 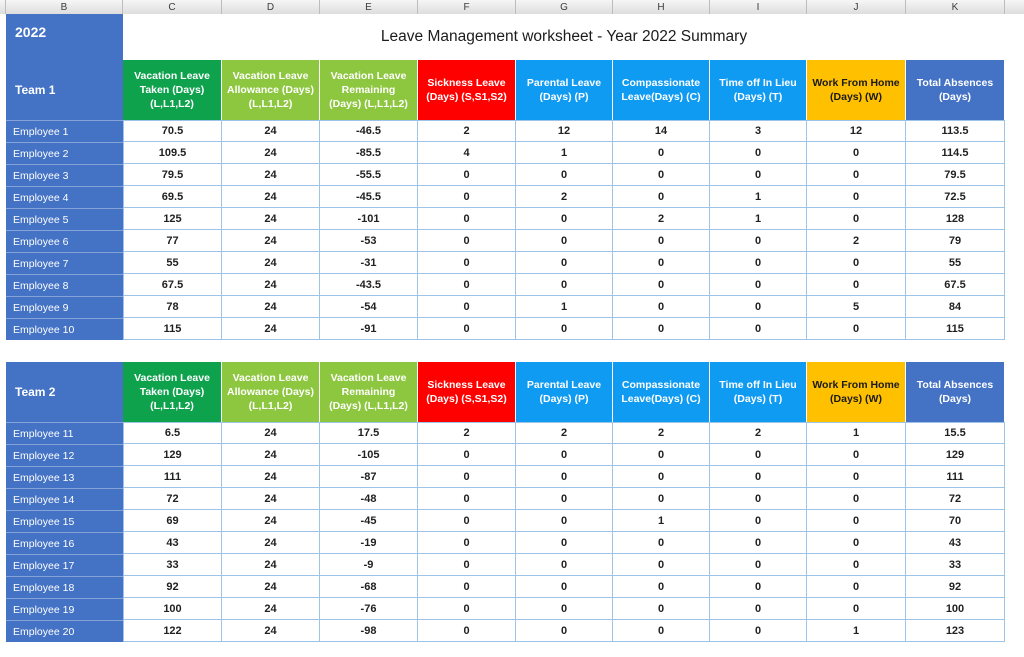 I want to click on data-cell: 84, so click(x=955, y=307).